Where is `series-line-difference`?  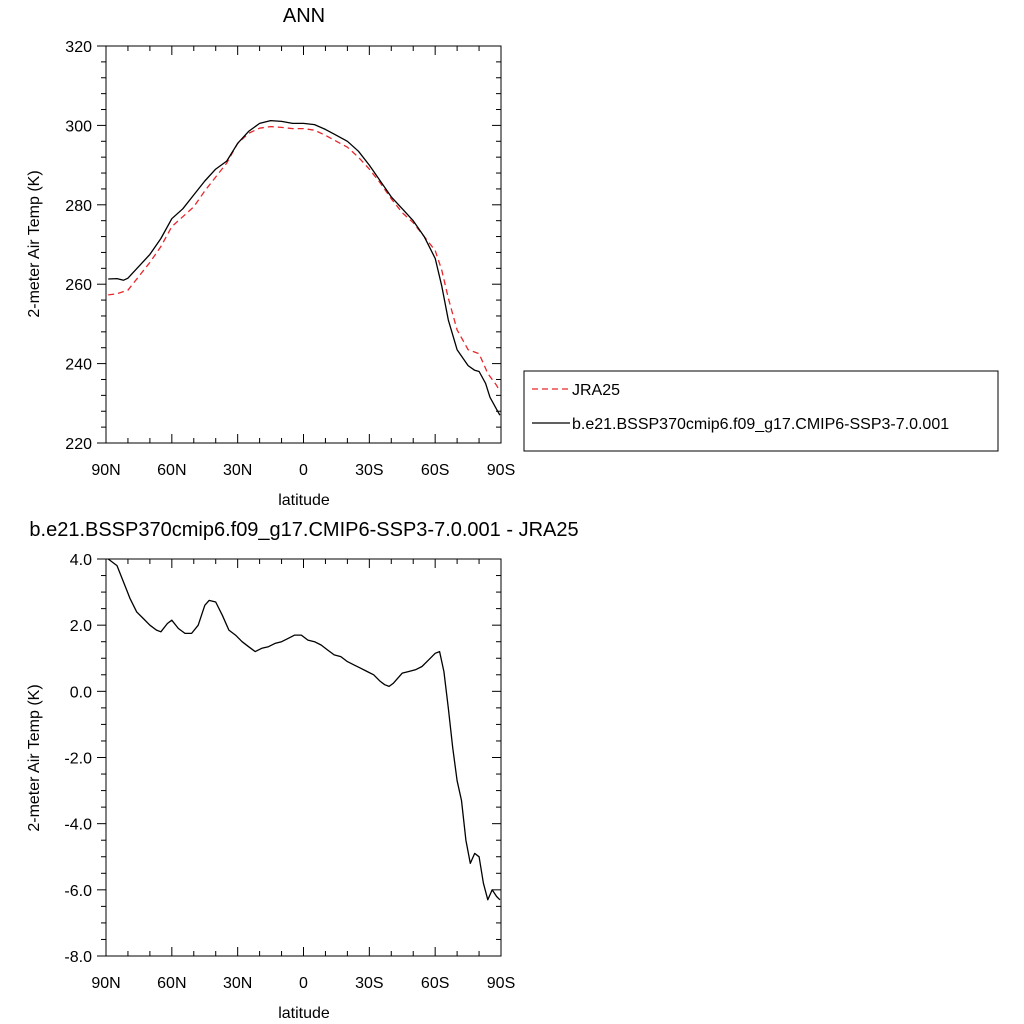
series-line-difference is located at coordinates (304, 729).